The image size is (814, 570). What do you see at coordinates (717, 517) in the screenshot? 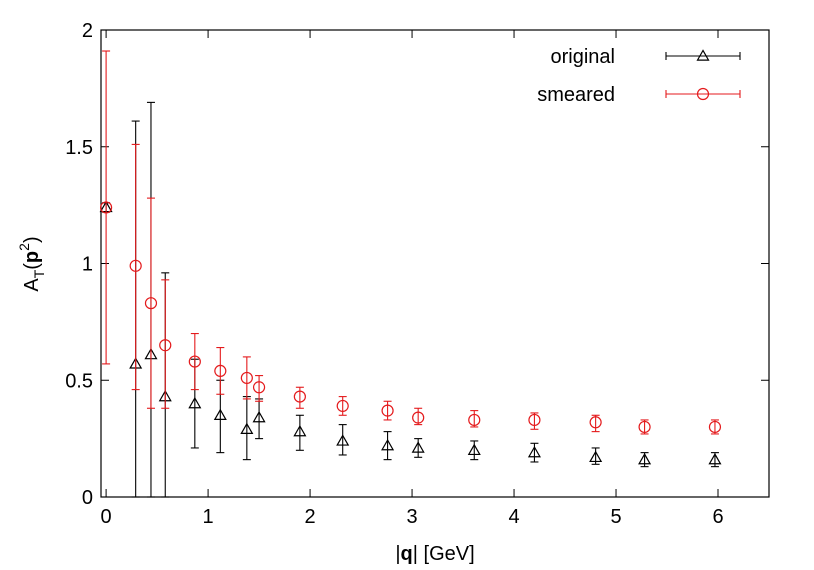
I see `x-tick-label: 6` at bounding box center [717, 517].